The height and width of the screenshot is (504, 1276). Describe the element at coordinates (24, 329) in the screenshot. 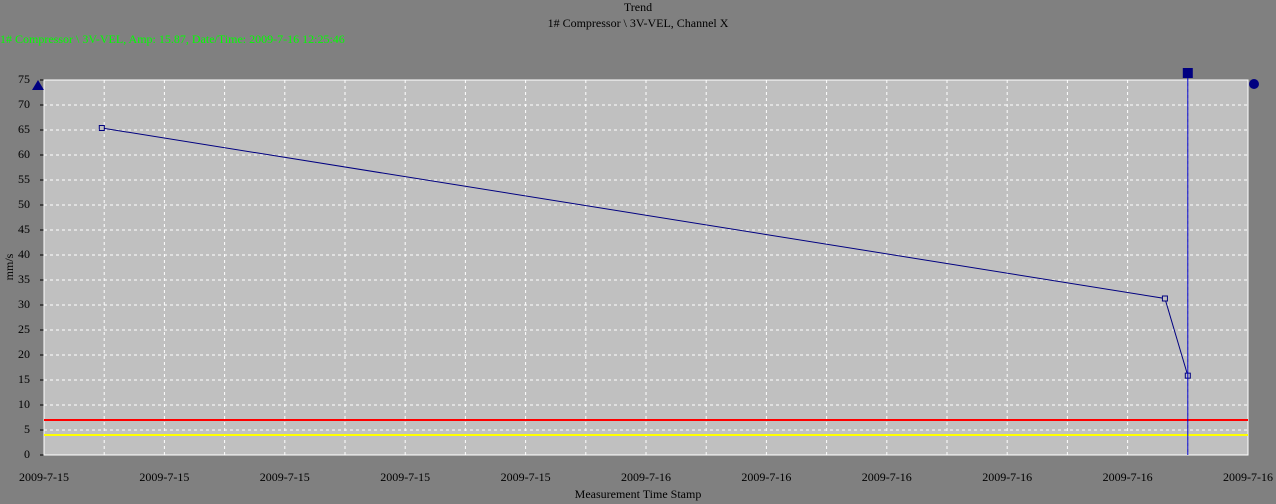

I see `y-tick-label: 25` at that location.